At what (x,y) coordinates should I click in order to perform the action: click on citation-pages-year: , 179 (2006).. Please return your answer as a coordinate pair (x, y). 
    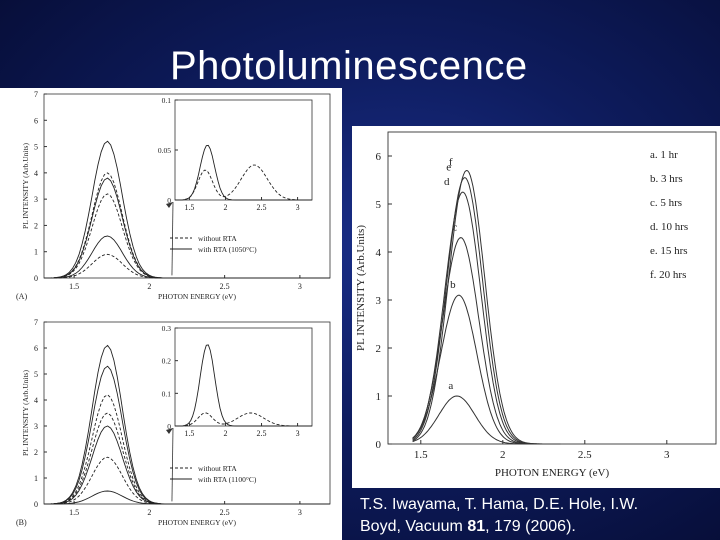
    Looking at the image, I should click on (530, 526).